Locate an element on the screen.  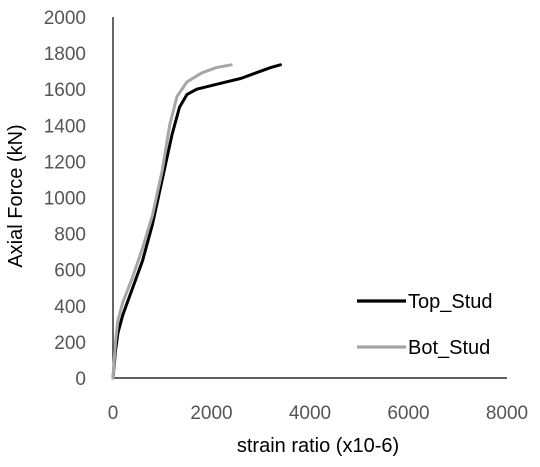
y-tick-label: 1400 is located at coordinates (65, 126).